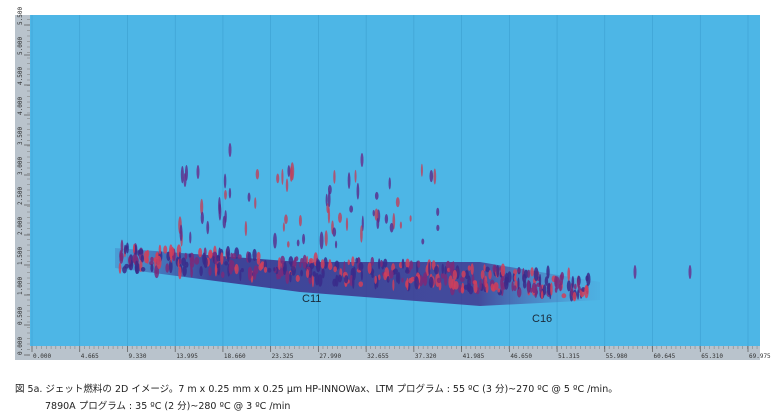  What do you see at coordinates (542, 319) in the screenshot?
I see `peak-label: C16` at bounding box center [542, 319].